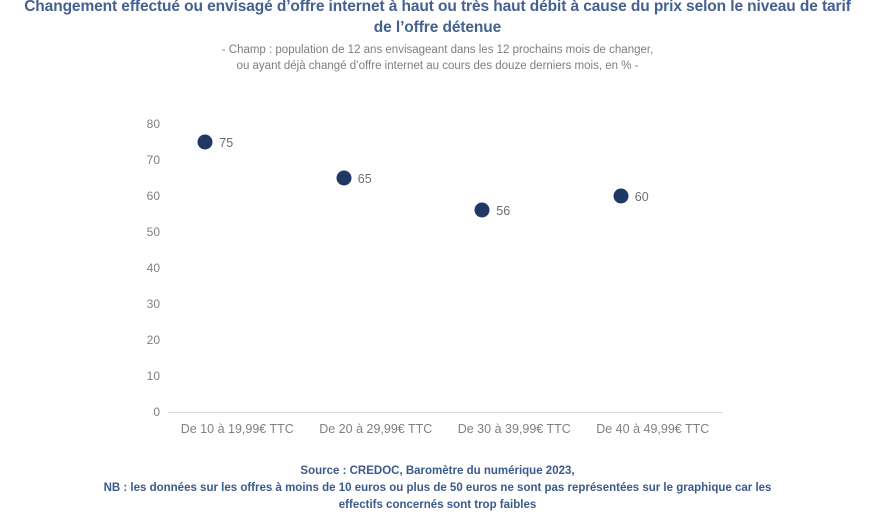 The height and width of the screenshot is (531, 875). Describe the element at coordinates (653, 429) in the screenshot. I see `x-axis-tick-label: De 40 à 49,99€ TTC` at that location.